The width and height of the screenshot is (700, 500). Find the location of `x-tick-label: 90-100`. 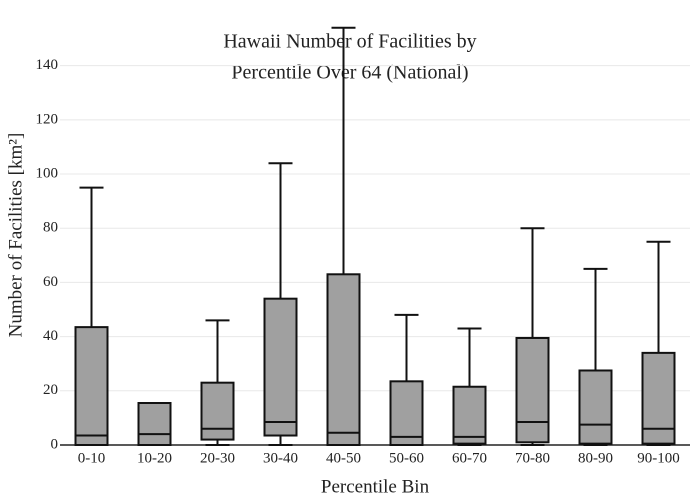

x-tick-label: 90-100 is located at coordinates (658, 458).